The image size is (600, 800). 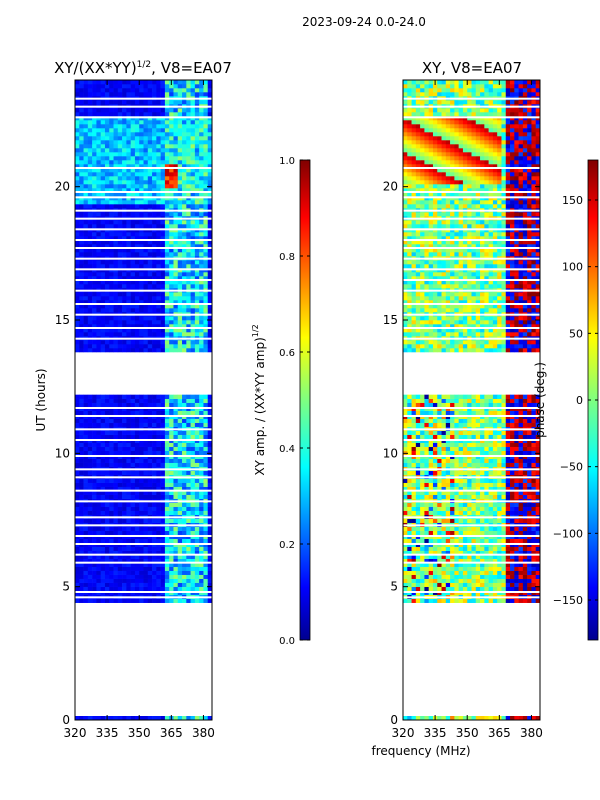 I want to click on y-tick-label: 10, so click(x=62, y=453).